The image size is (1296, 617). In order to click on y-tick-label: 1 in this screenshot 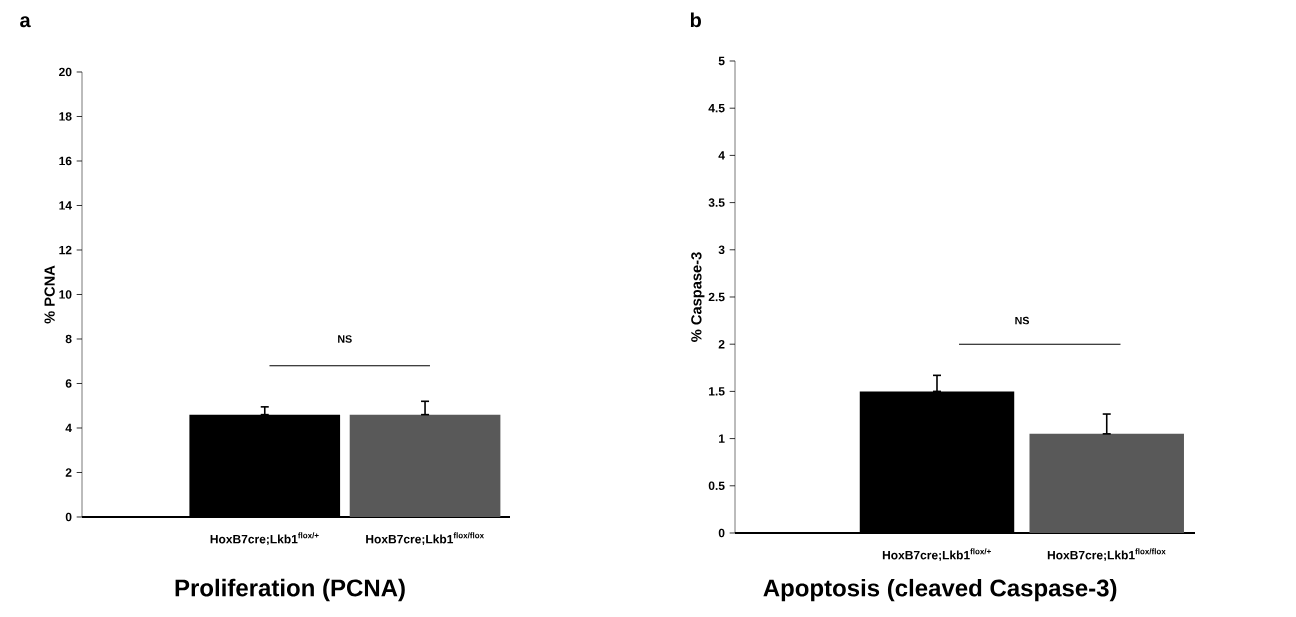, I will do `click(722, 438)`.